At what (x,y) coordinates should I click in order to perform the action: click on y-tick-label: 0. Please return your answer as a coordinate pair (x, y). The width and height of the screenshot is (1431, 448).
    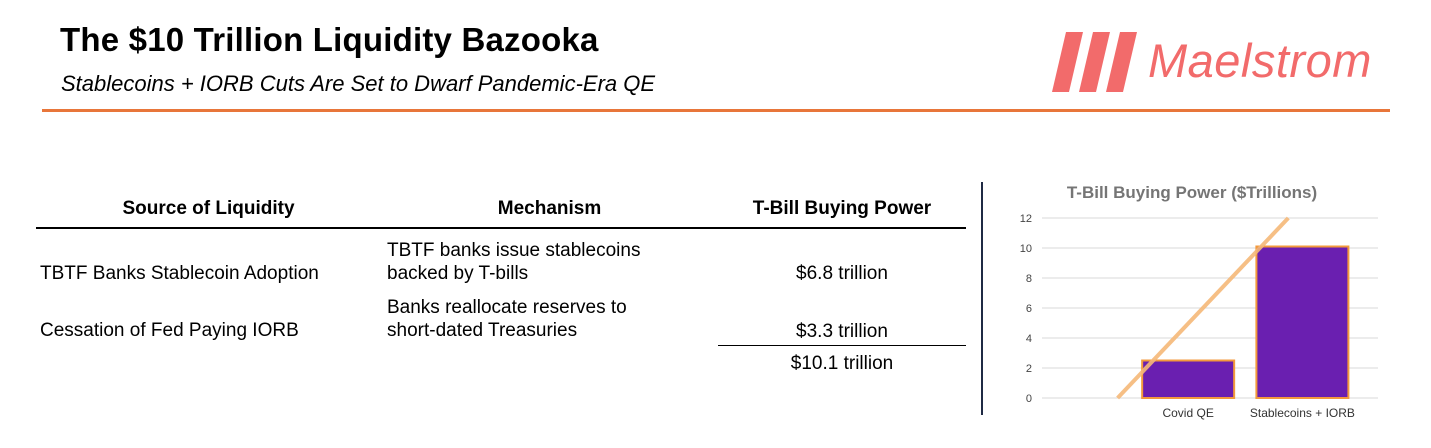
    Looking at the image, I should click on (1029, 399).